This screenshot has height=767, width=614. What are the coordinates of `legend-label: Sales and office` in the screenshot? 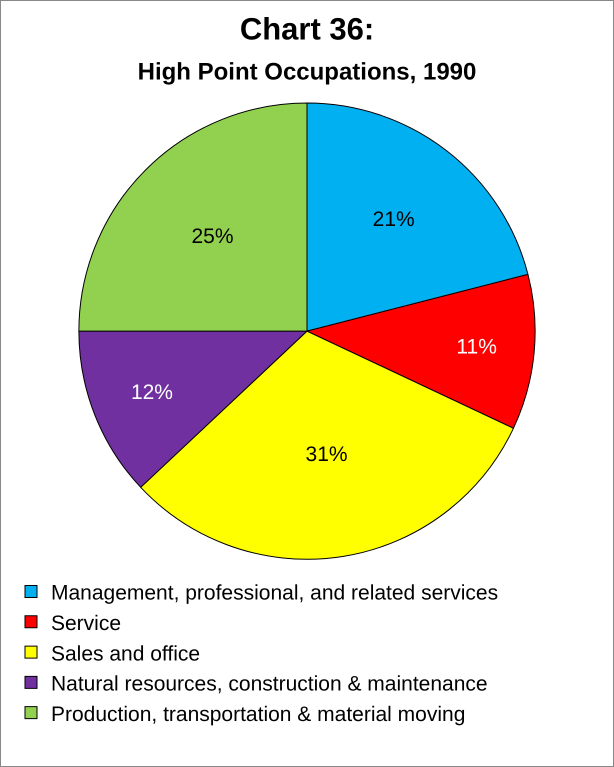 It's located at (125, 654).